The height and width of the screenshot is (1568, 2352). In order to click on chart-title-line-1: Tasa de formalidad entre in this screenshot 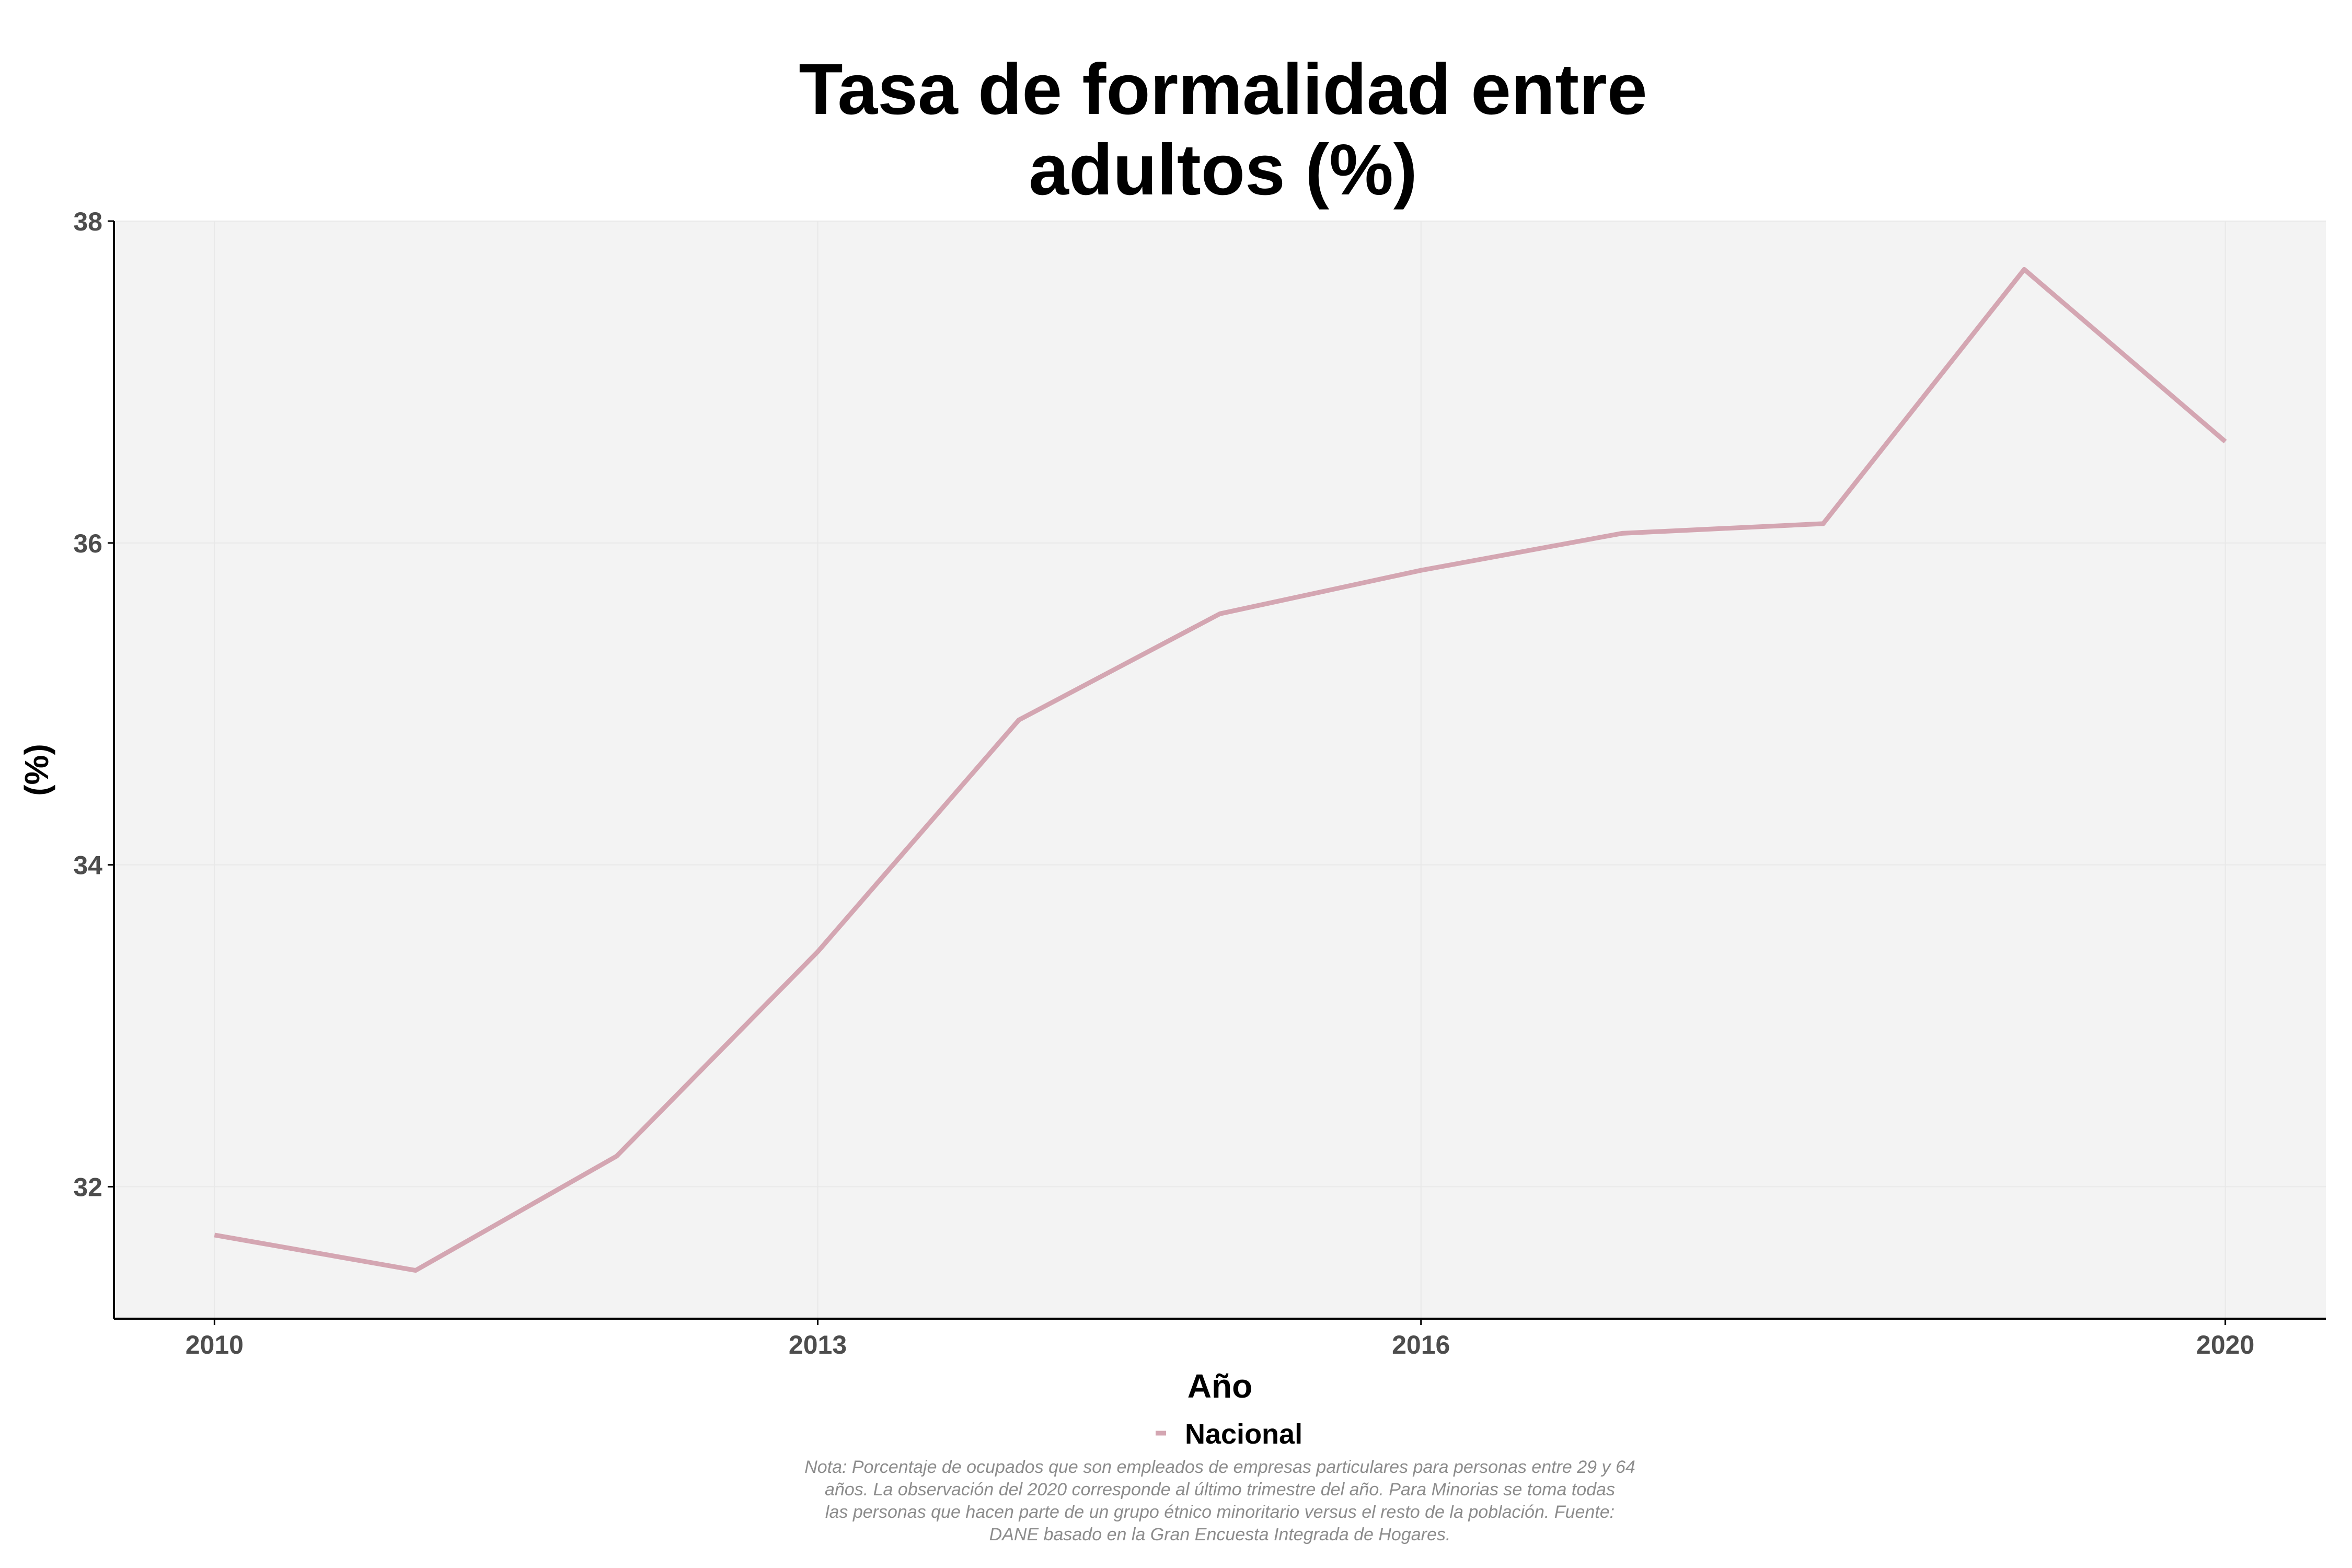, I will do `click(1223, 89)`.